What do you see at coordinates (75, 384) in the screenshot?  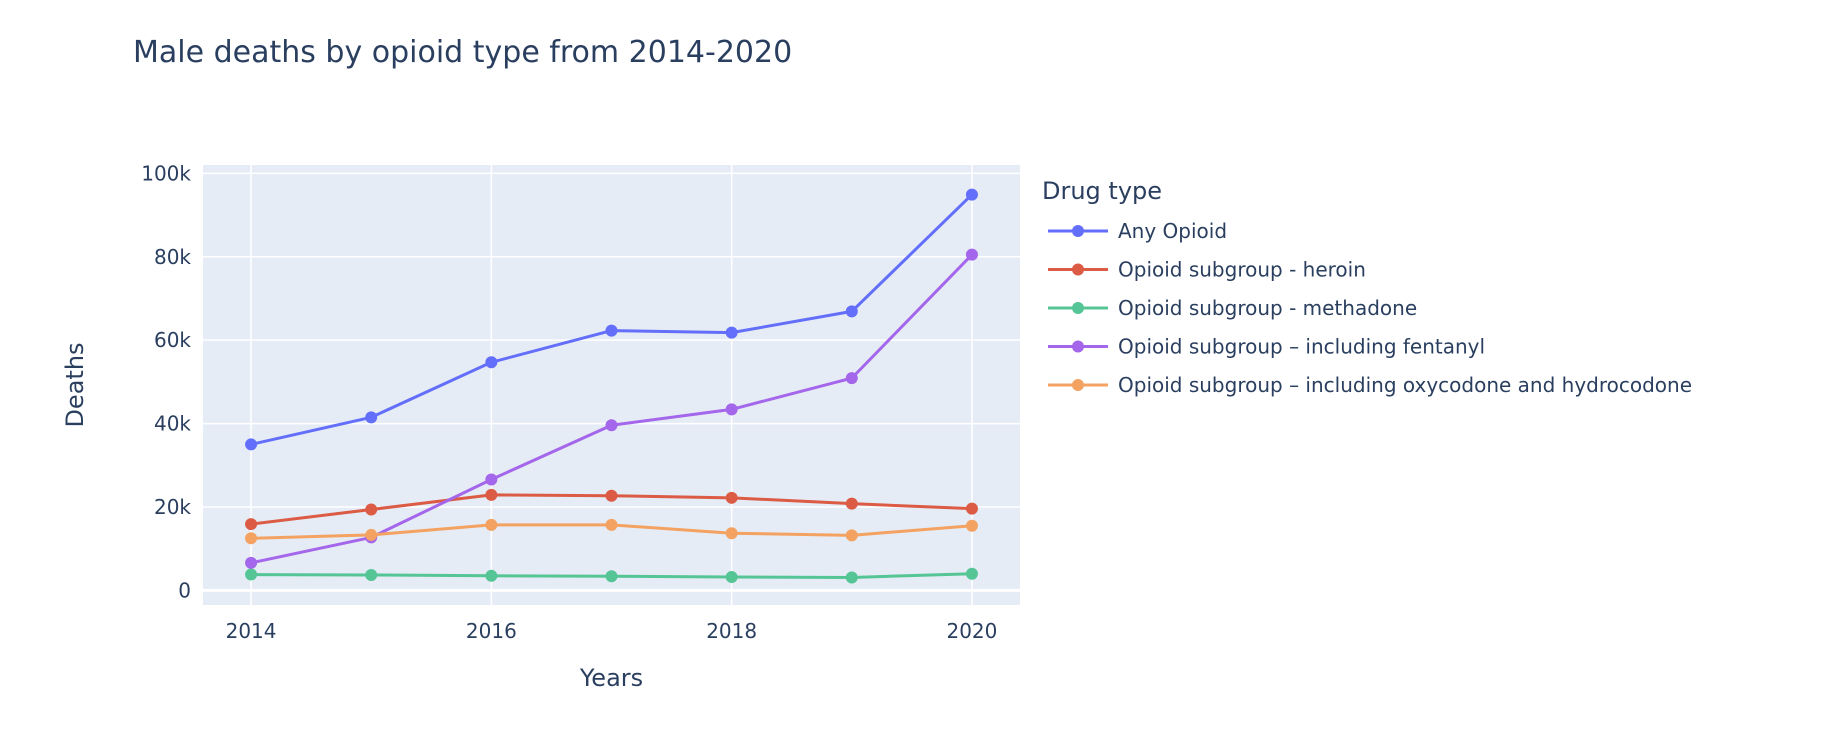 I see `y-axis-title: Deaths` at bounding box center [75, 384].